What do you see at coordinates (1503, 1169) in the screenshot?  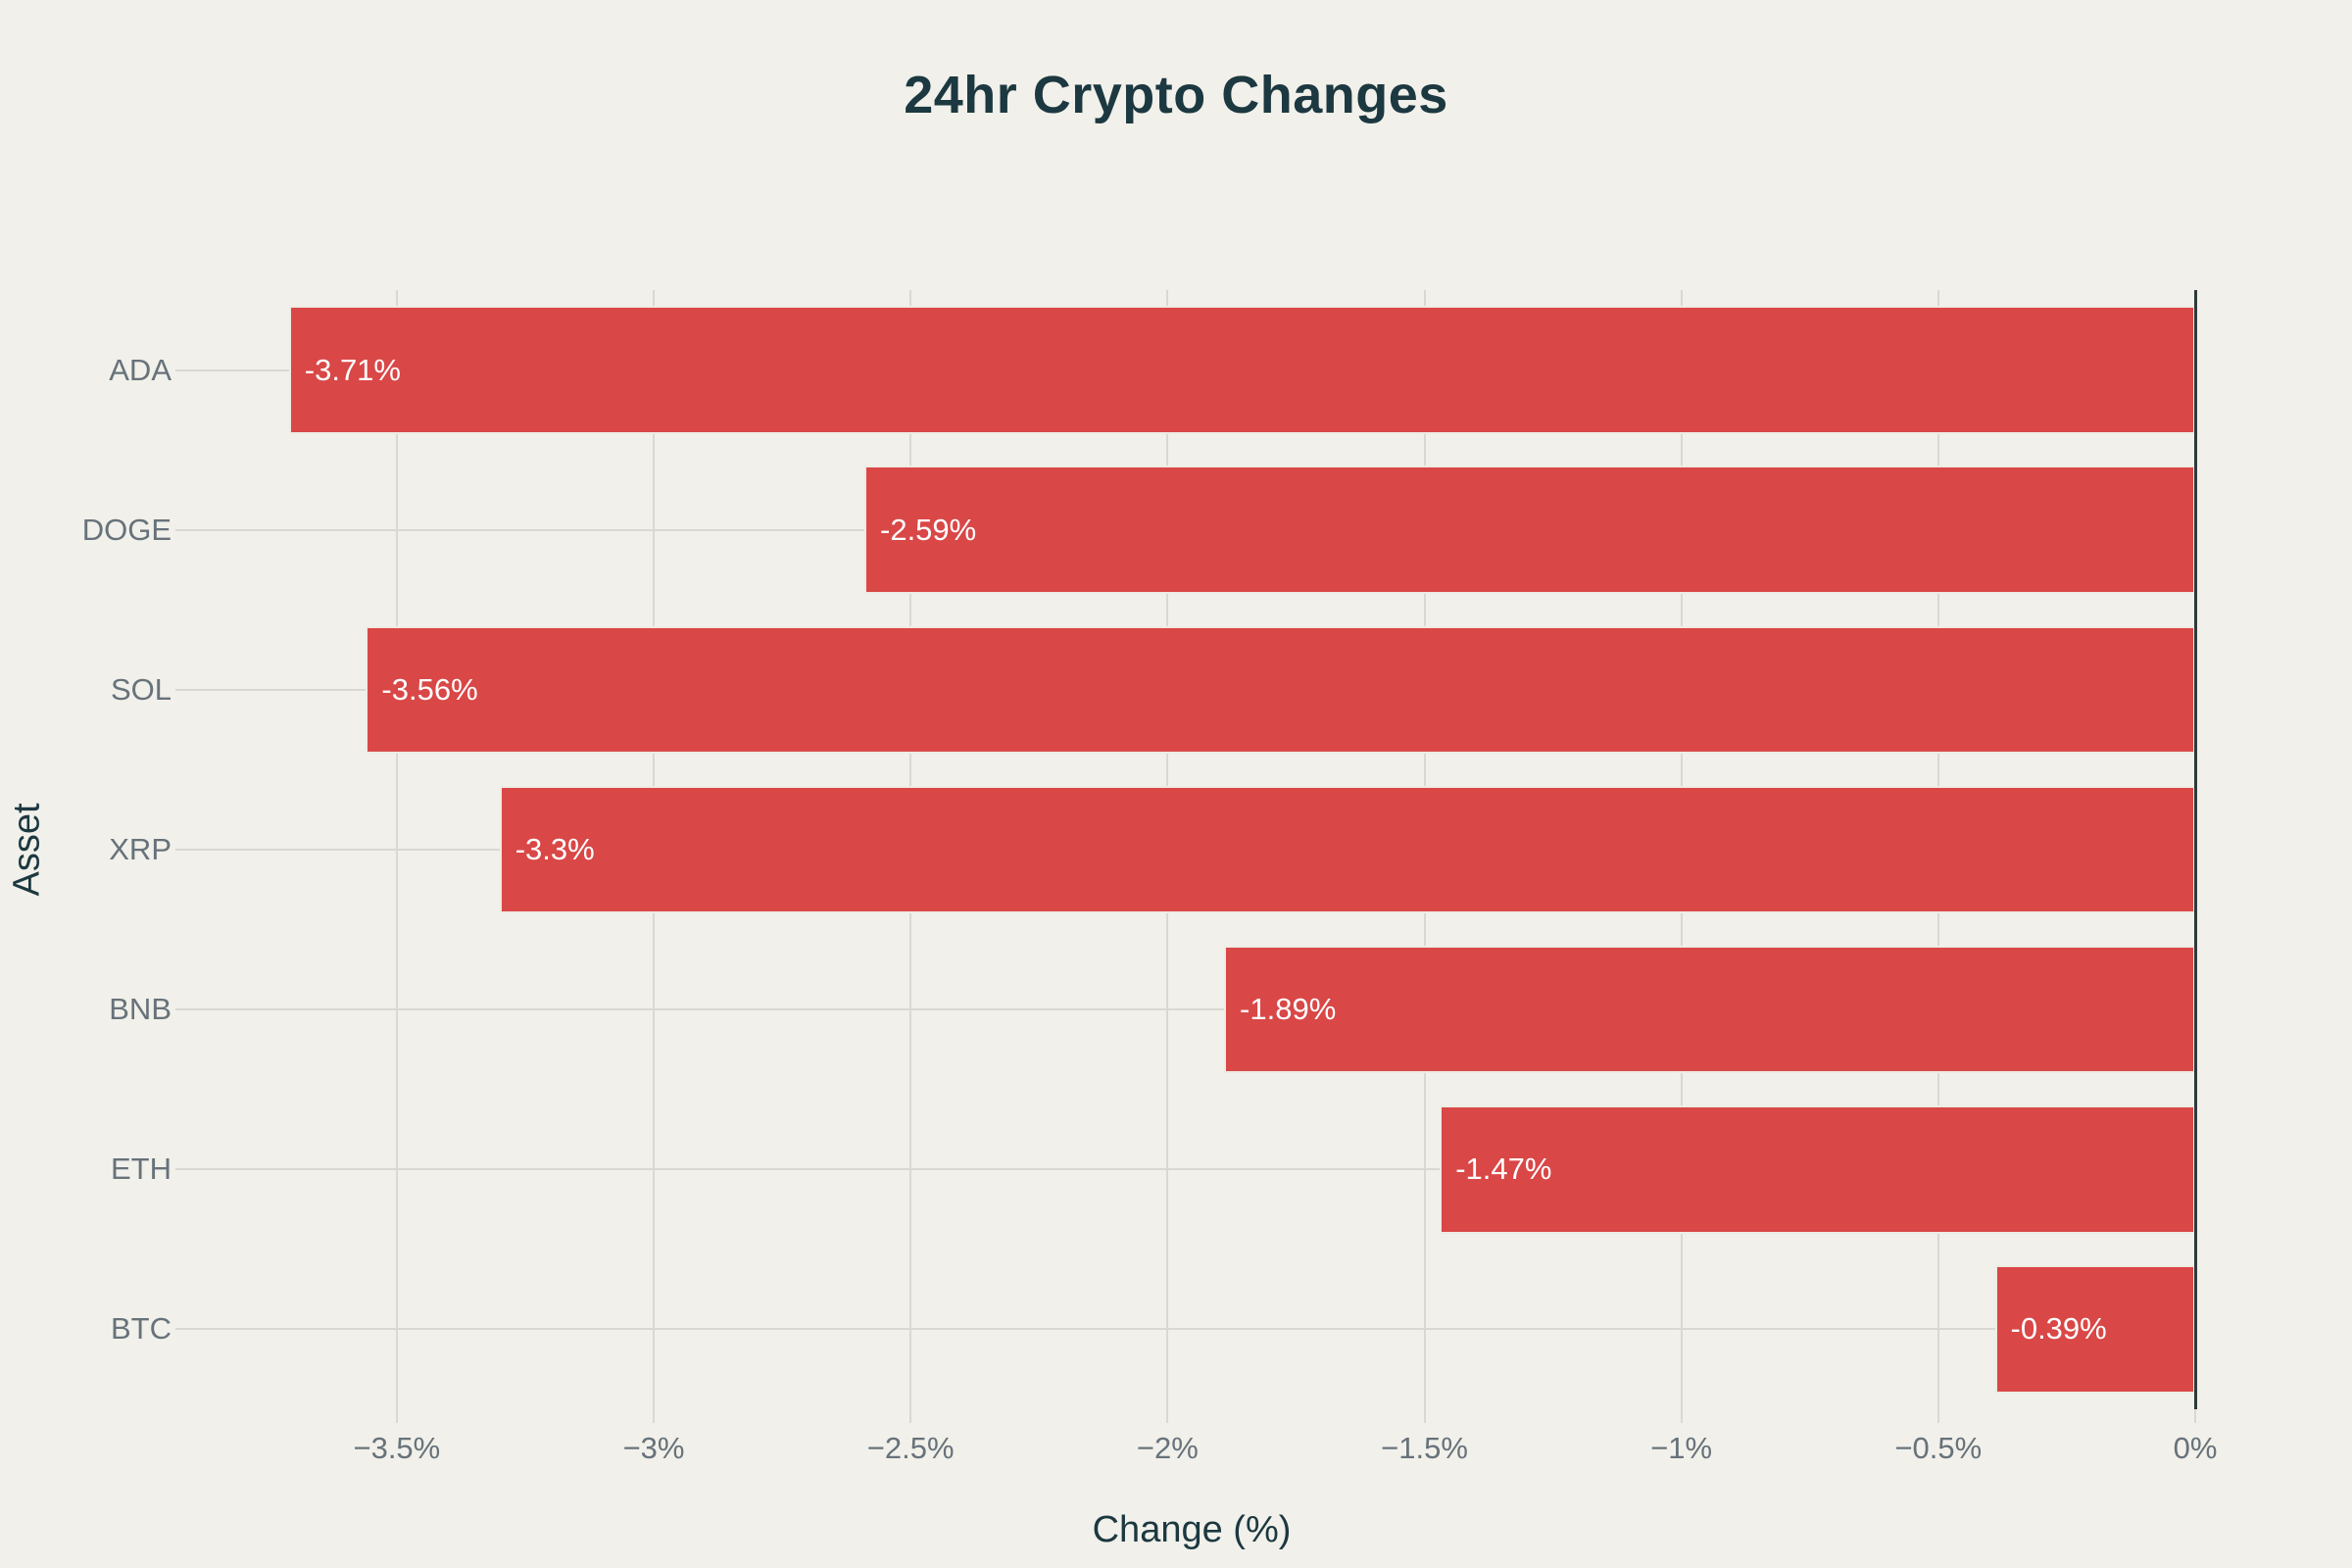 I see `bar-value-label: -1.47%` at bounding box center [1503, 1169].